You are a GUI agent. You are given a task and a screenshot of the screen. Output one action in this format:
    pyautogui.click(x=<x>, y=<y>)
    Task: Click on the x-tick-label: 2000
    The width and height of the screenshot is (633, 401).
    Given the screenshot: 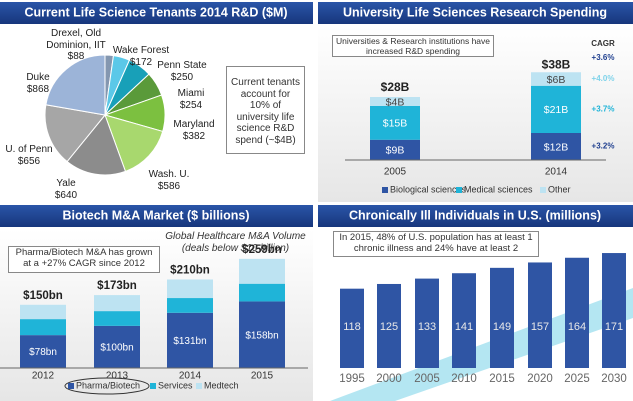 What is the action you would take?
    pyautogui.click(x=389, y=379)
    